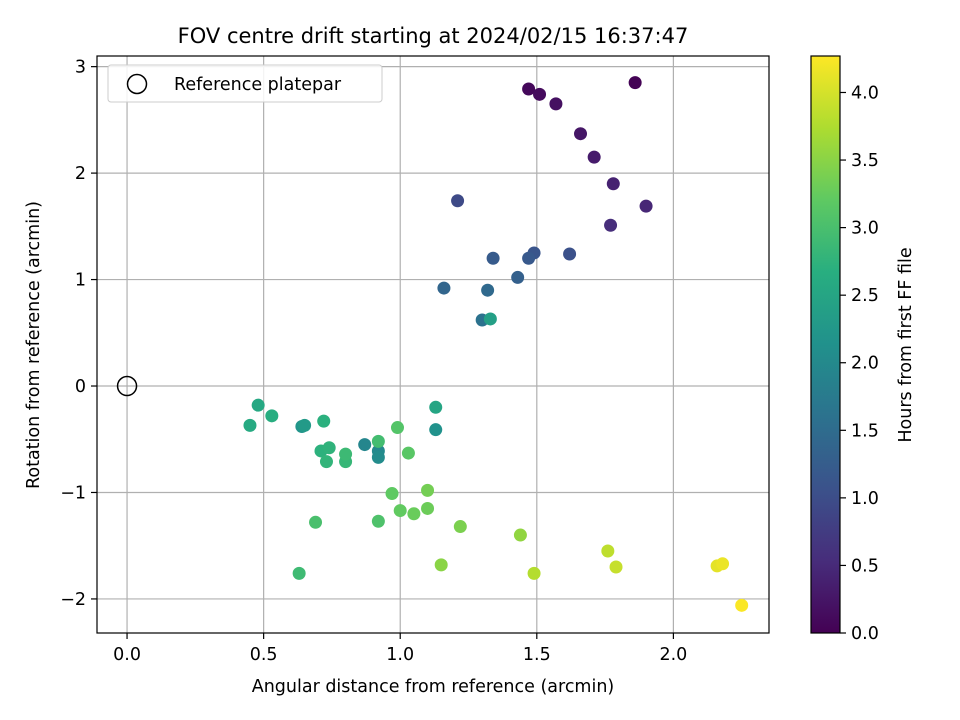 The width and height of the screenshot is (960, 720). Describe the element at coordinates (865, 499) in the screenshot. I see `colorbar-tick-label: 1.0` at that location.